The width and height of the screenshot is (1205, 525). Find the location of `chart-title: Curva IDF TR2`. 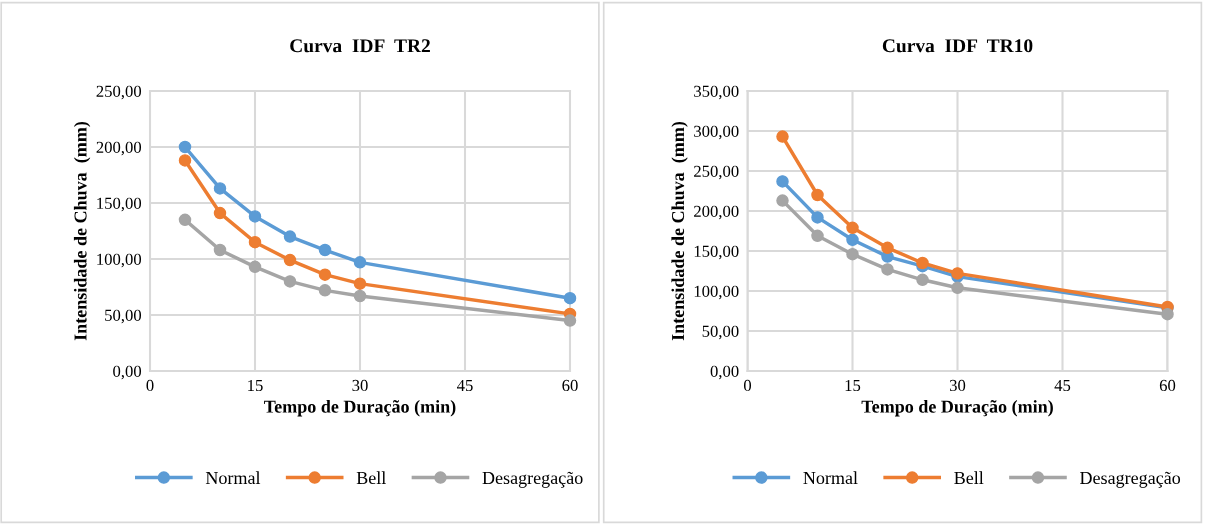

chart-title: Curva IDF TR2 is located at coordinates (360, 46).